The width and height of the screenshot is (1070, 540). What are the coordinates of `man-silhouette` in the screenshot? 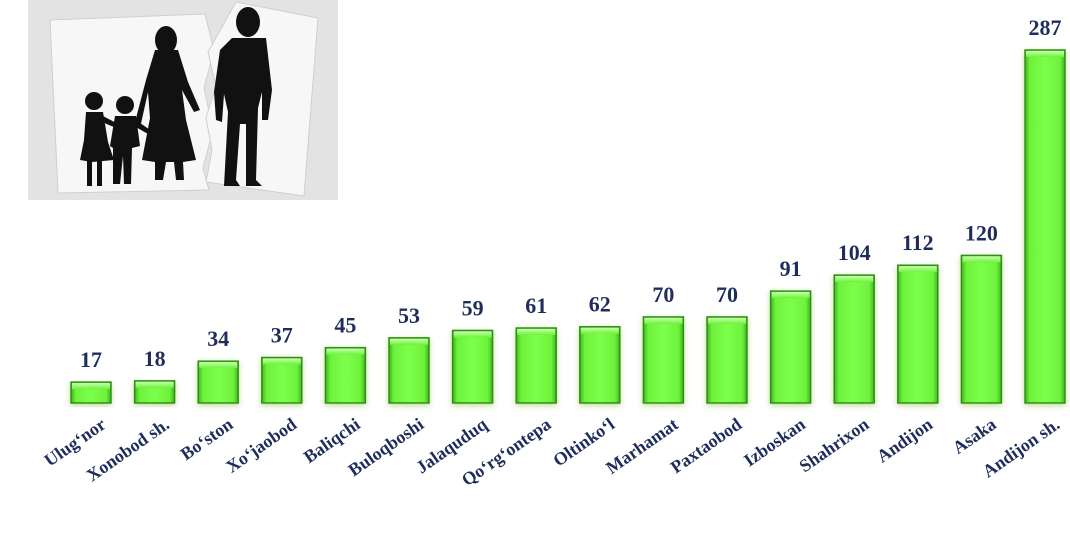 It's located at (243, 96).